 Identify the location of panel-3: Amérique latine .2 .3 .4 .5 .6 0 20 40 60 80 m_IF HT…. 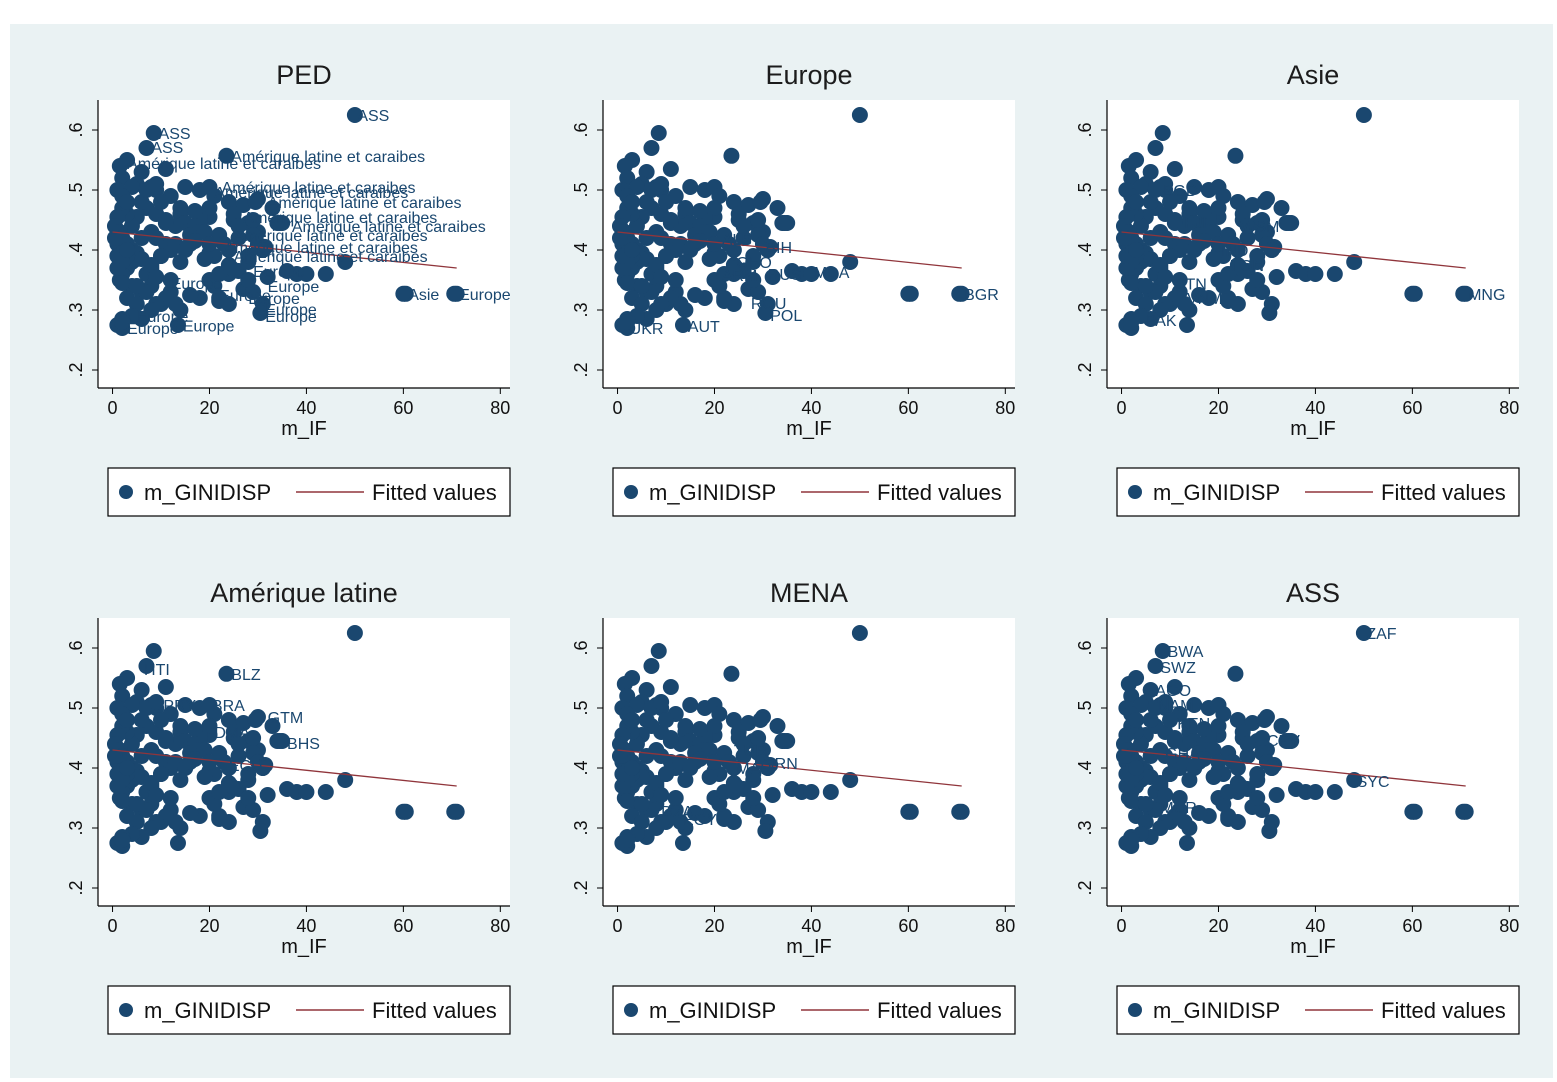
(288, 806).